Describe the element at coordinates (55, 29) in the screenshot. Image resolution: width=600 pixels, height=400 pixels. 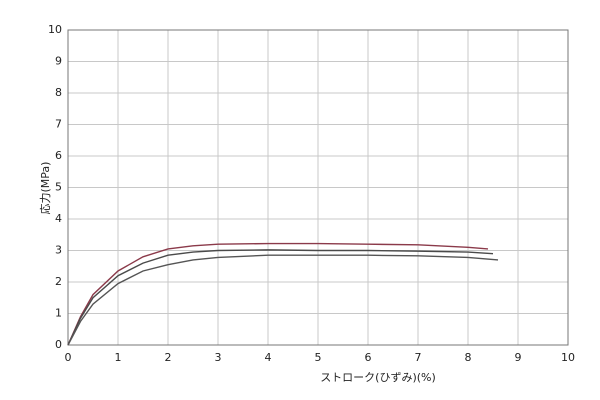
I see `y-tick-label: 10` at that location.